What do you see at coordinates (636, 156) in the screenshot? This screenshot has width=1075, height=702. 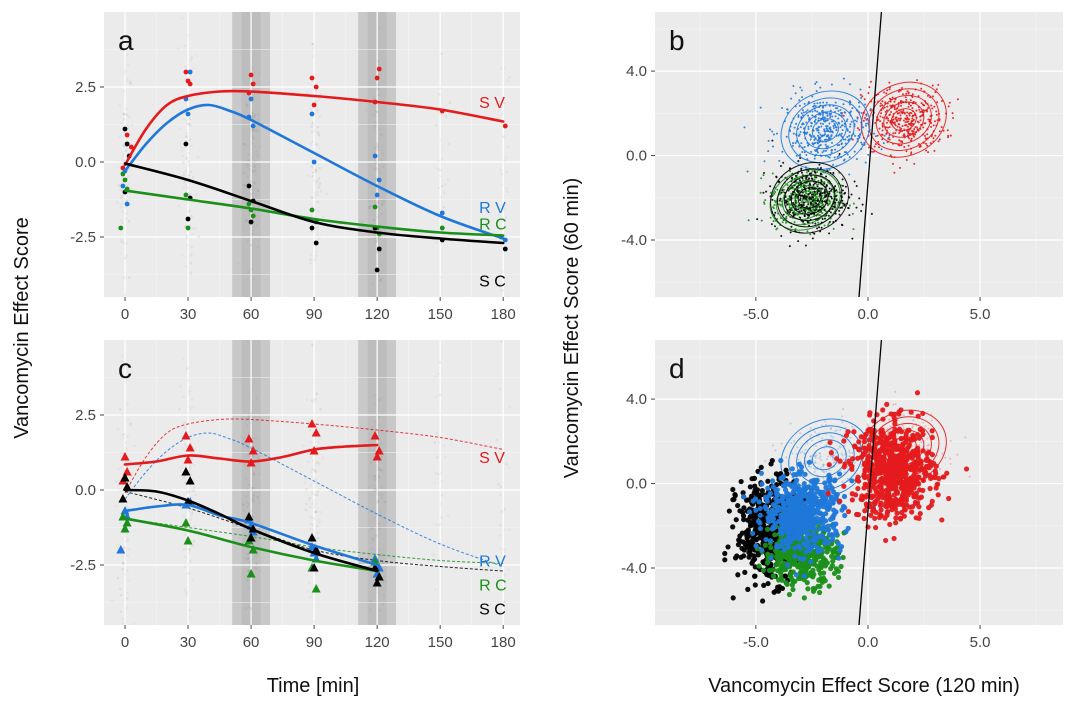 I see `y-tick-label: 0.0` at bounding box center [636, 156].